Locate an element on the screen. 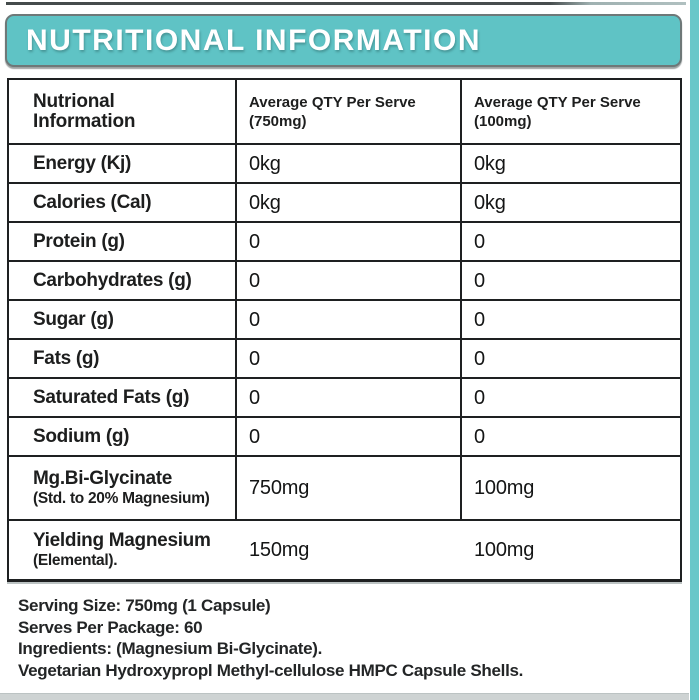 This screenshot has width=700, height=700. table-row-calories: Calories (Cal) 0kg 0kg is located at coordinates (344, 201).